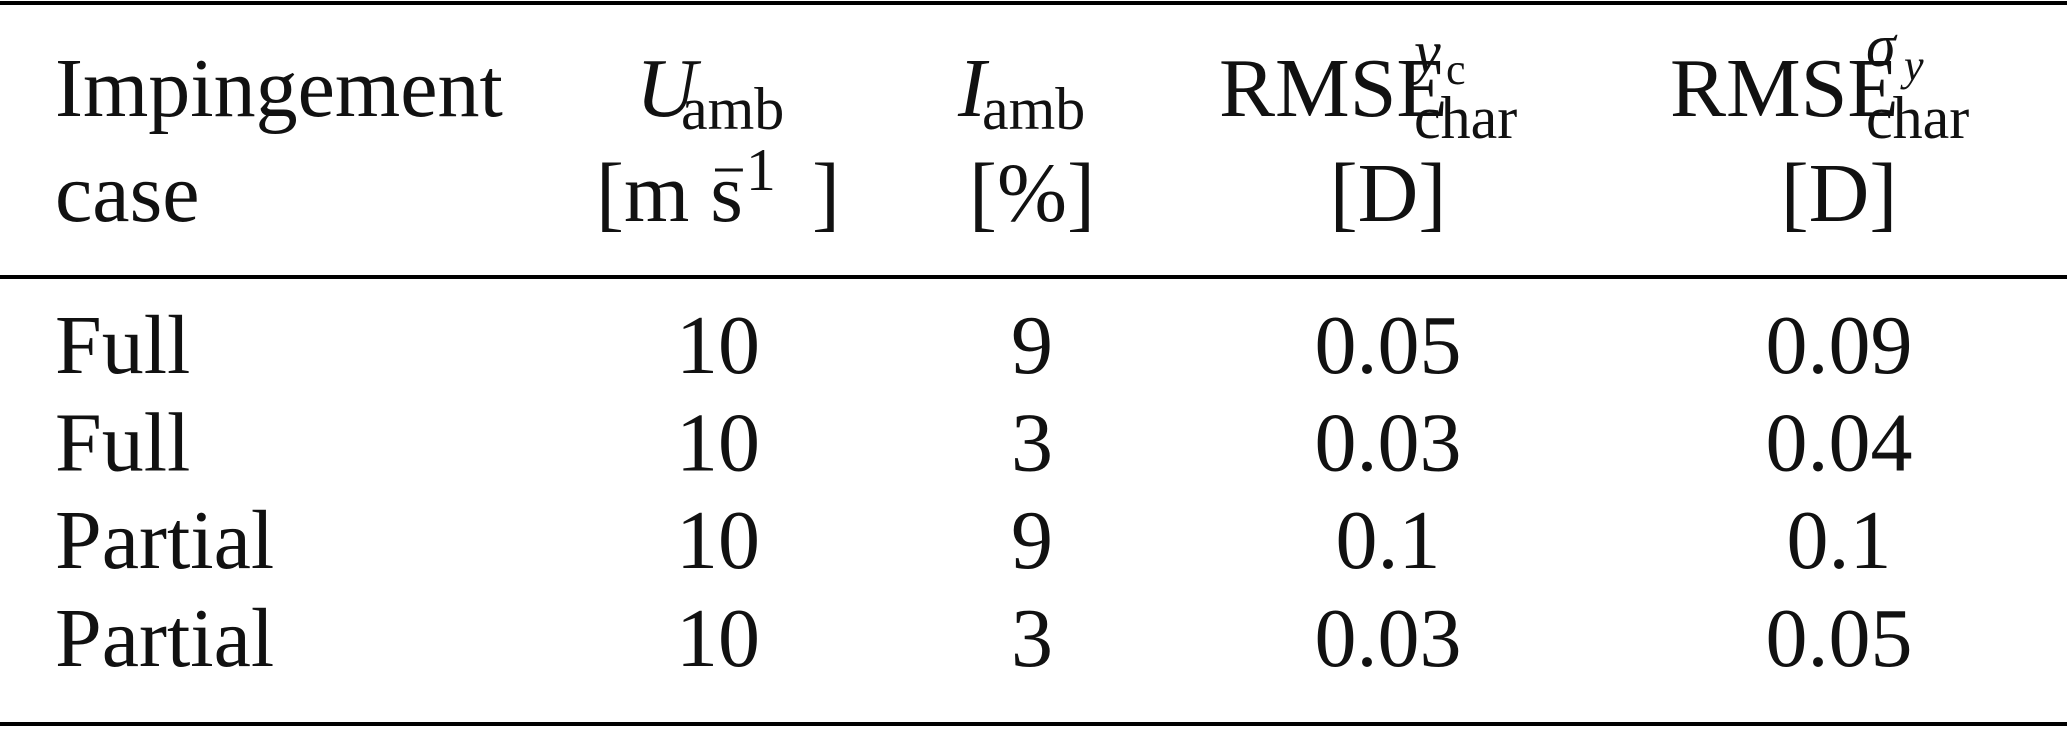 This screenshot has height=729, width=2067. What do you see at coordinates (1839, 443) in the screenshot?
I see `table-cell: 0.04` at bounding box center [1839, 443].